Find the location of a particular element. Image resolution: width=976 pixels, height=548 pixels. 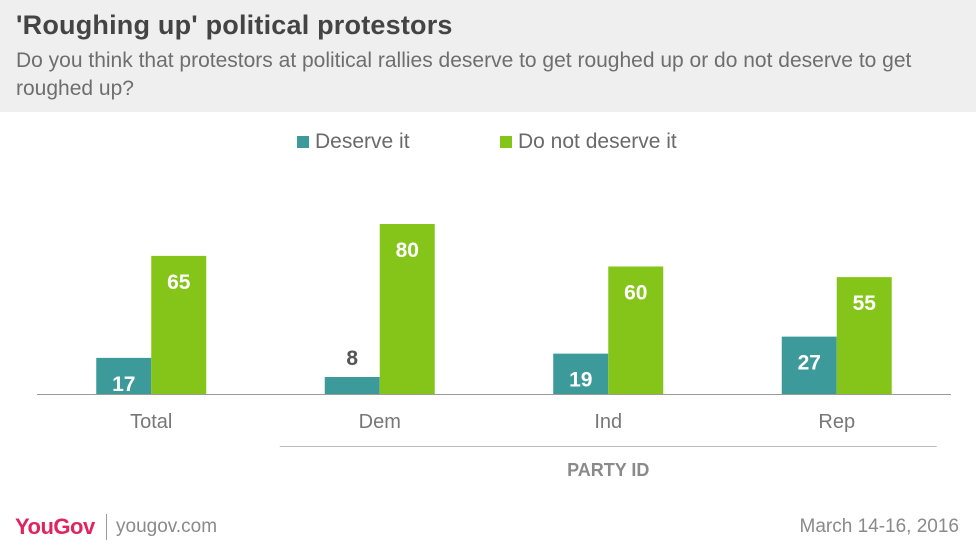

legend-item-deserve: Deserve it is located at coordinates (353, 142).